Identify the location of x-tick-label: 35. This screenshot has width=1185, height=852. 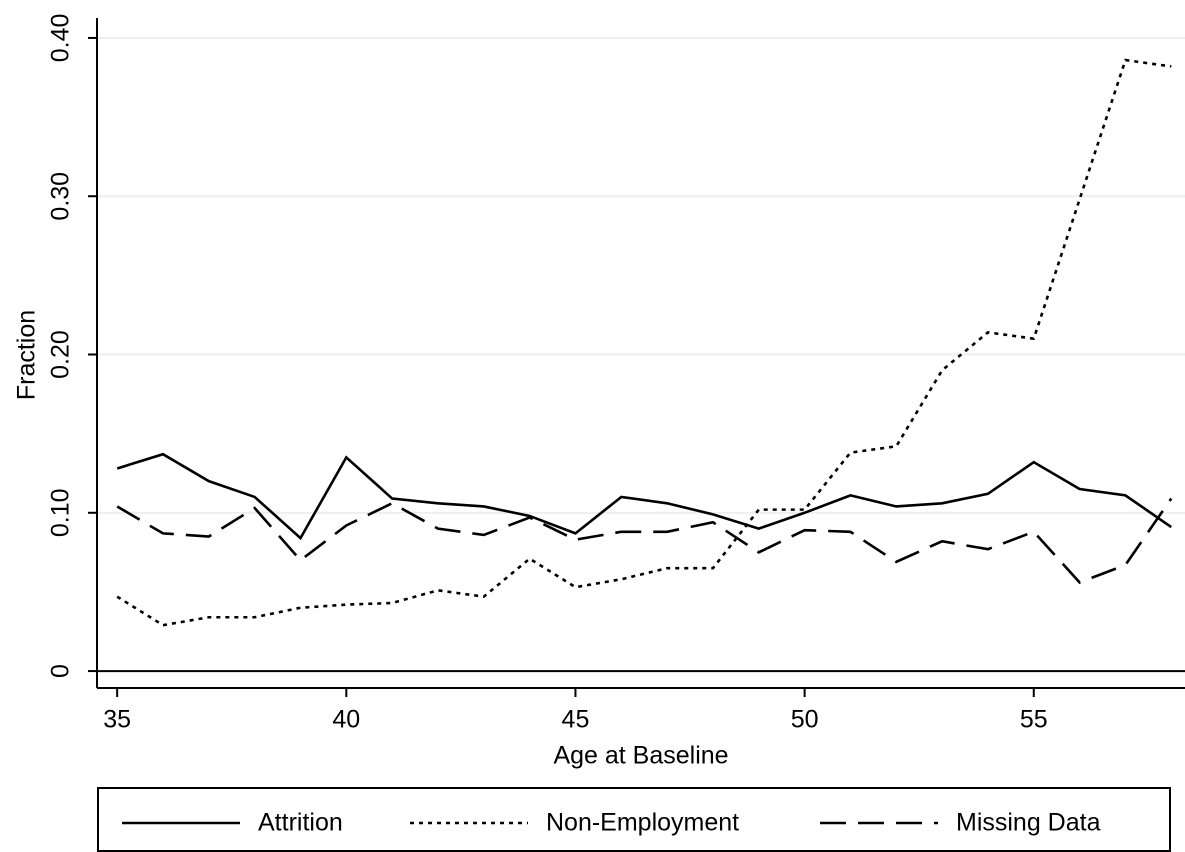
(117, 720).